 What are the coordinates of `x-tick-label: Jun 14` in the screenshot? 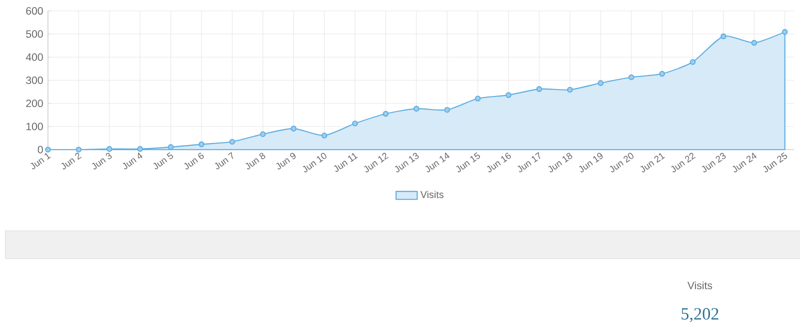 It's located at (438, 162).